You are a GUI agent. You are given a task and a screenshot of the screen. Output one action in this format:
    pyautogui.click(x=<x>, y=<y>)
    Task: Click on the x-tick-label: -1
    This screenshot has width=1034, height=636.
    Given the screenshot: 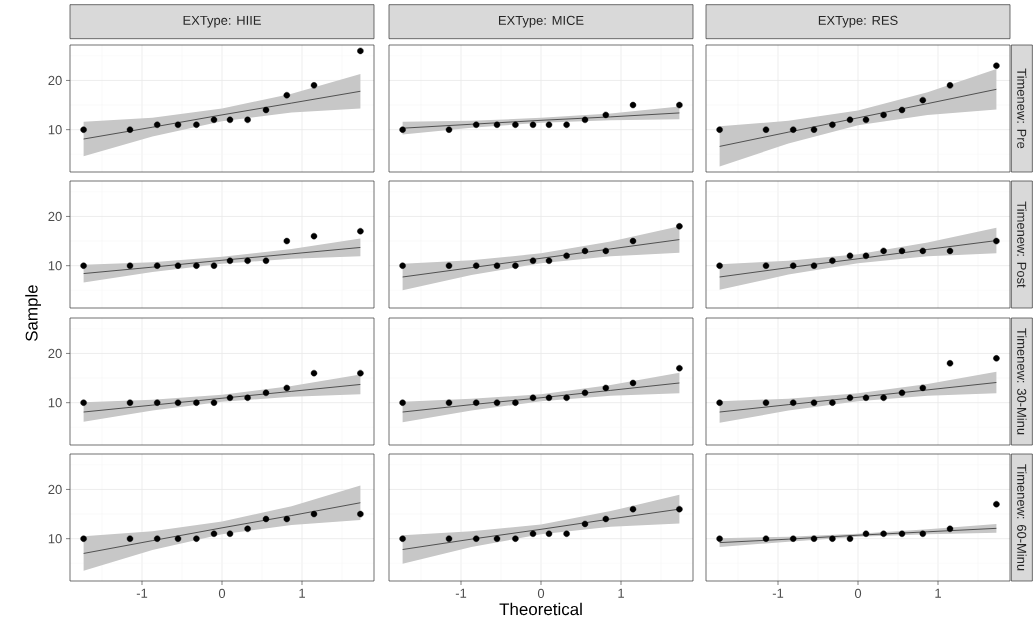 What is the action you would take?
    pyautogui.click(x=142, y=593)
    